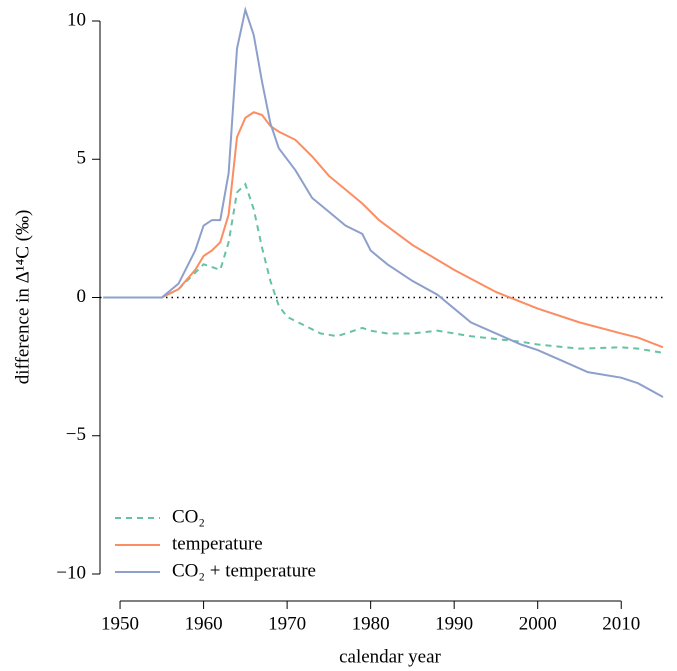  I want to click on x-tick-label: 1970, so click(287, 623).